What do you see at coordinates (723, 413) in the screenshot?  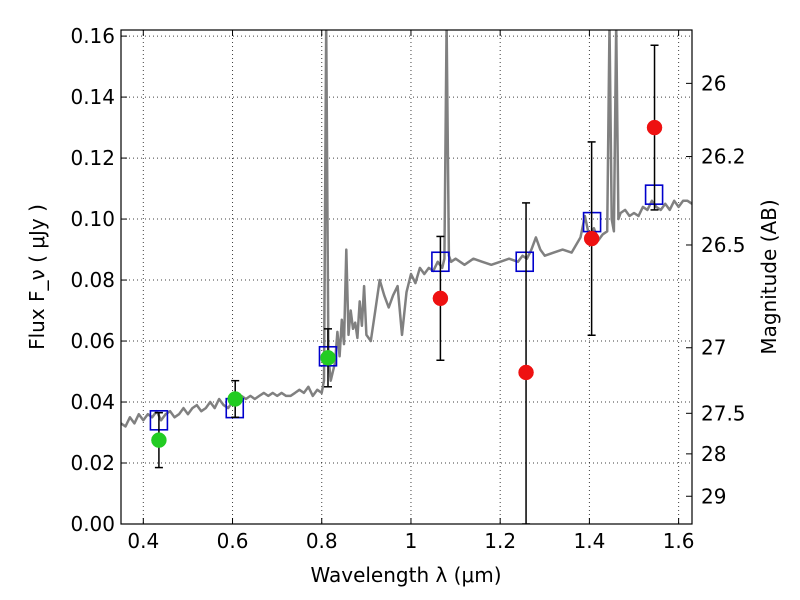 I see `y2-tick-label: 27.5` at bounding box center [723, 413].